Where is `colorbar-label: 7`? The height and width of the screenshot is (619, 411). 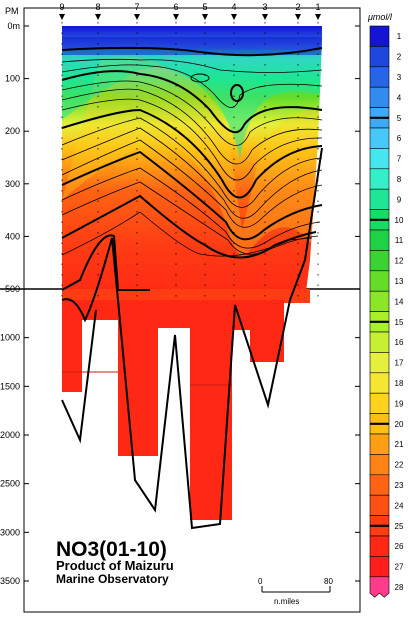 colorbar-label: 7 is located at coordinates (399, 159).